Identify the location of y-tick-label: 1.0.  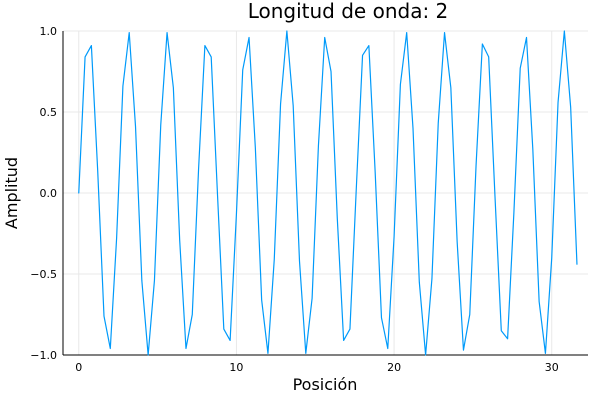
(49, 31).